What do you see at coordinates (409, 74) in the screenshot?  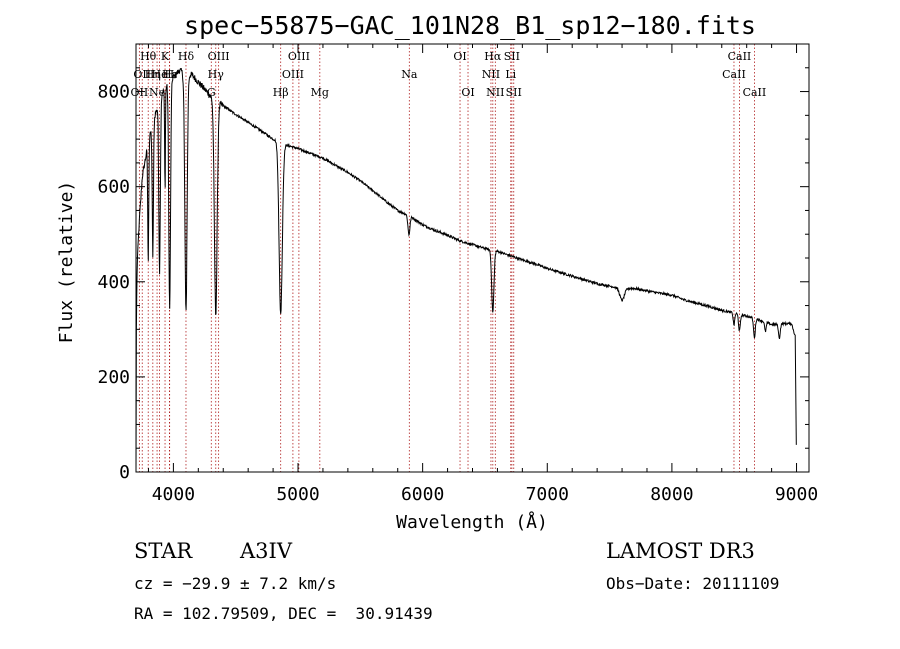 I see `line-marker-label: Na` at bounding box center [409, 74].